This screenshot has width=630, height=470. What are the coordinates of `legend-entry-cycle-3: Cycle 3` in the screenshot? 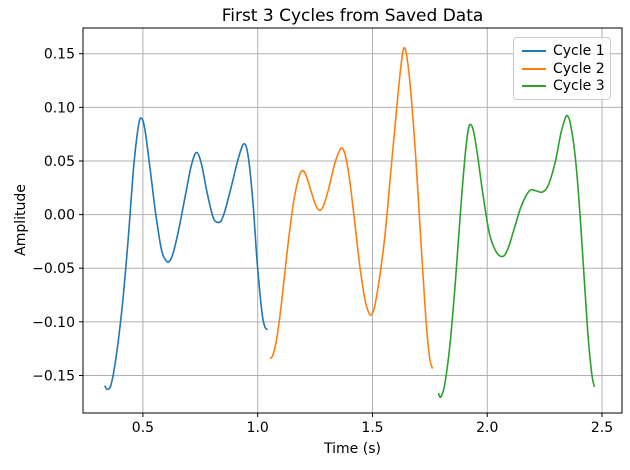 It's located at (563, 86).